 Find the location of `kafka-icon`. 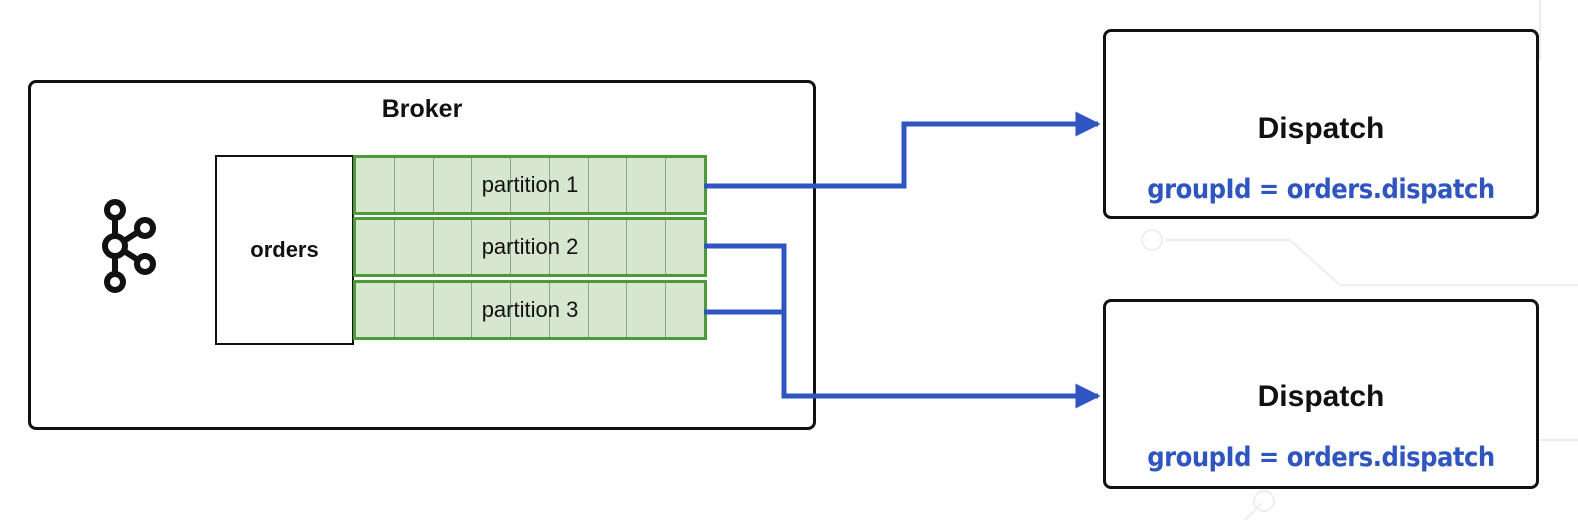

kafka-icon is located at coordinates (129, 246).